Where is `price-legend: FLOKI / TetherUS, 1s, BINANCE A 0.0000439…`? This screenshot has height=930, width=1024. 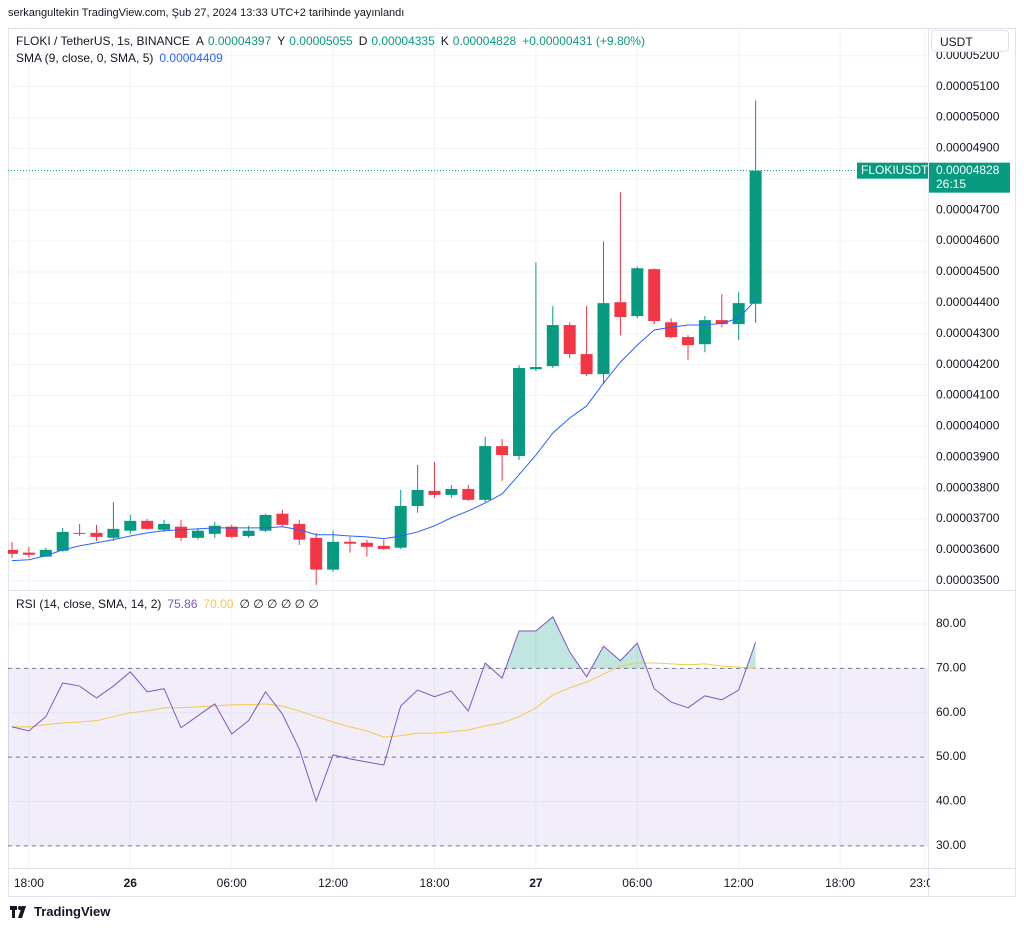
price-legend: FLOKI / TetherUS, 1s, BINANCE A 0.0000439… is located at coordinates (330, 41).